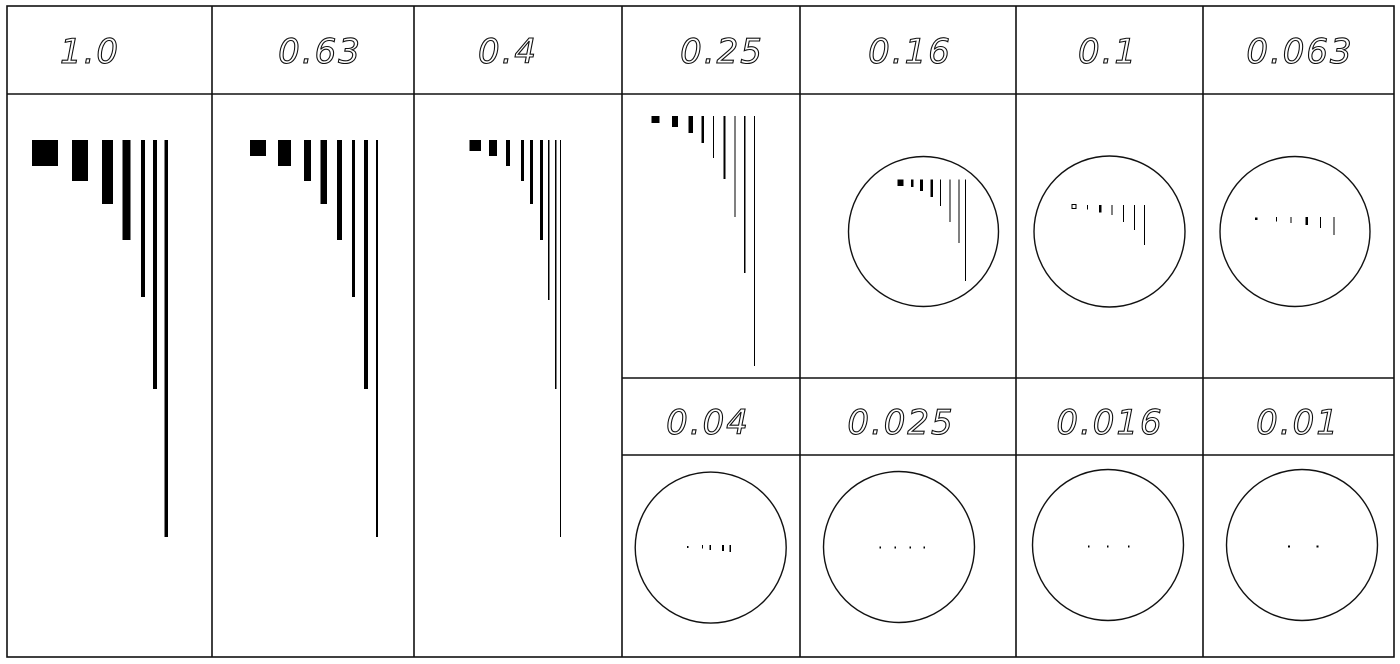 The image size is (1400, 664). I want to click on cell-label-0-01: 0.01, so click(1298, 423).